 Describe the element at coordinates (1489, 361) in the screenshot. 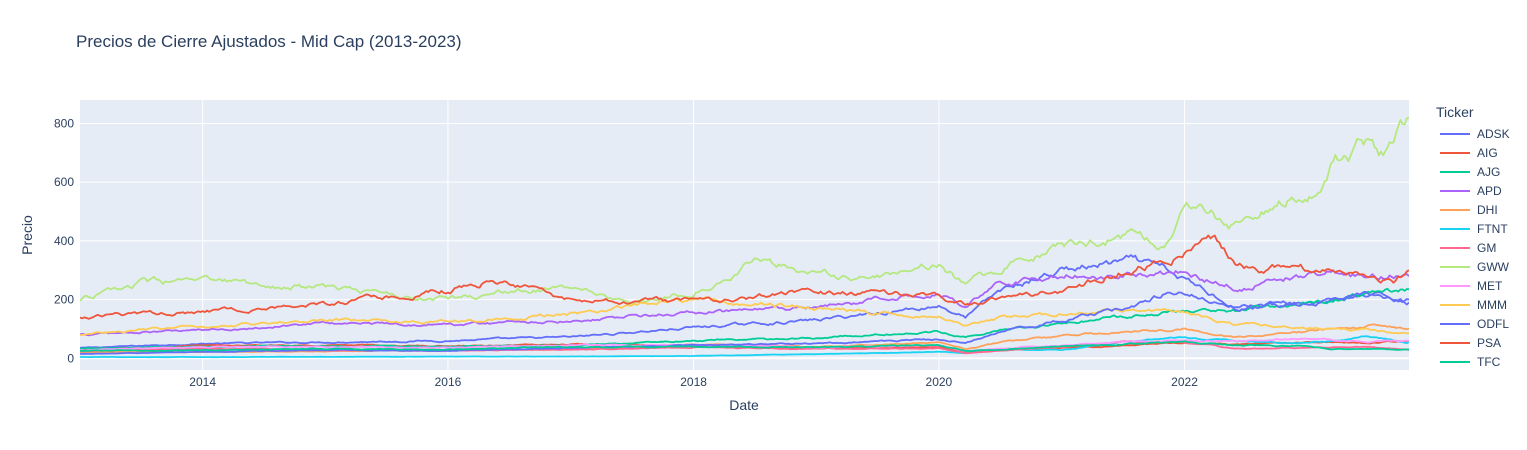

I see `legend-label: TFC` at that location.